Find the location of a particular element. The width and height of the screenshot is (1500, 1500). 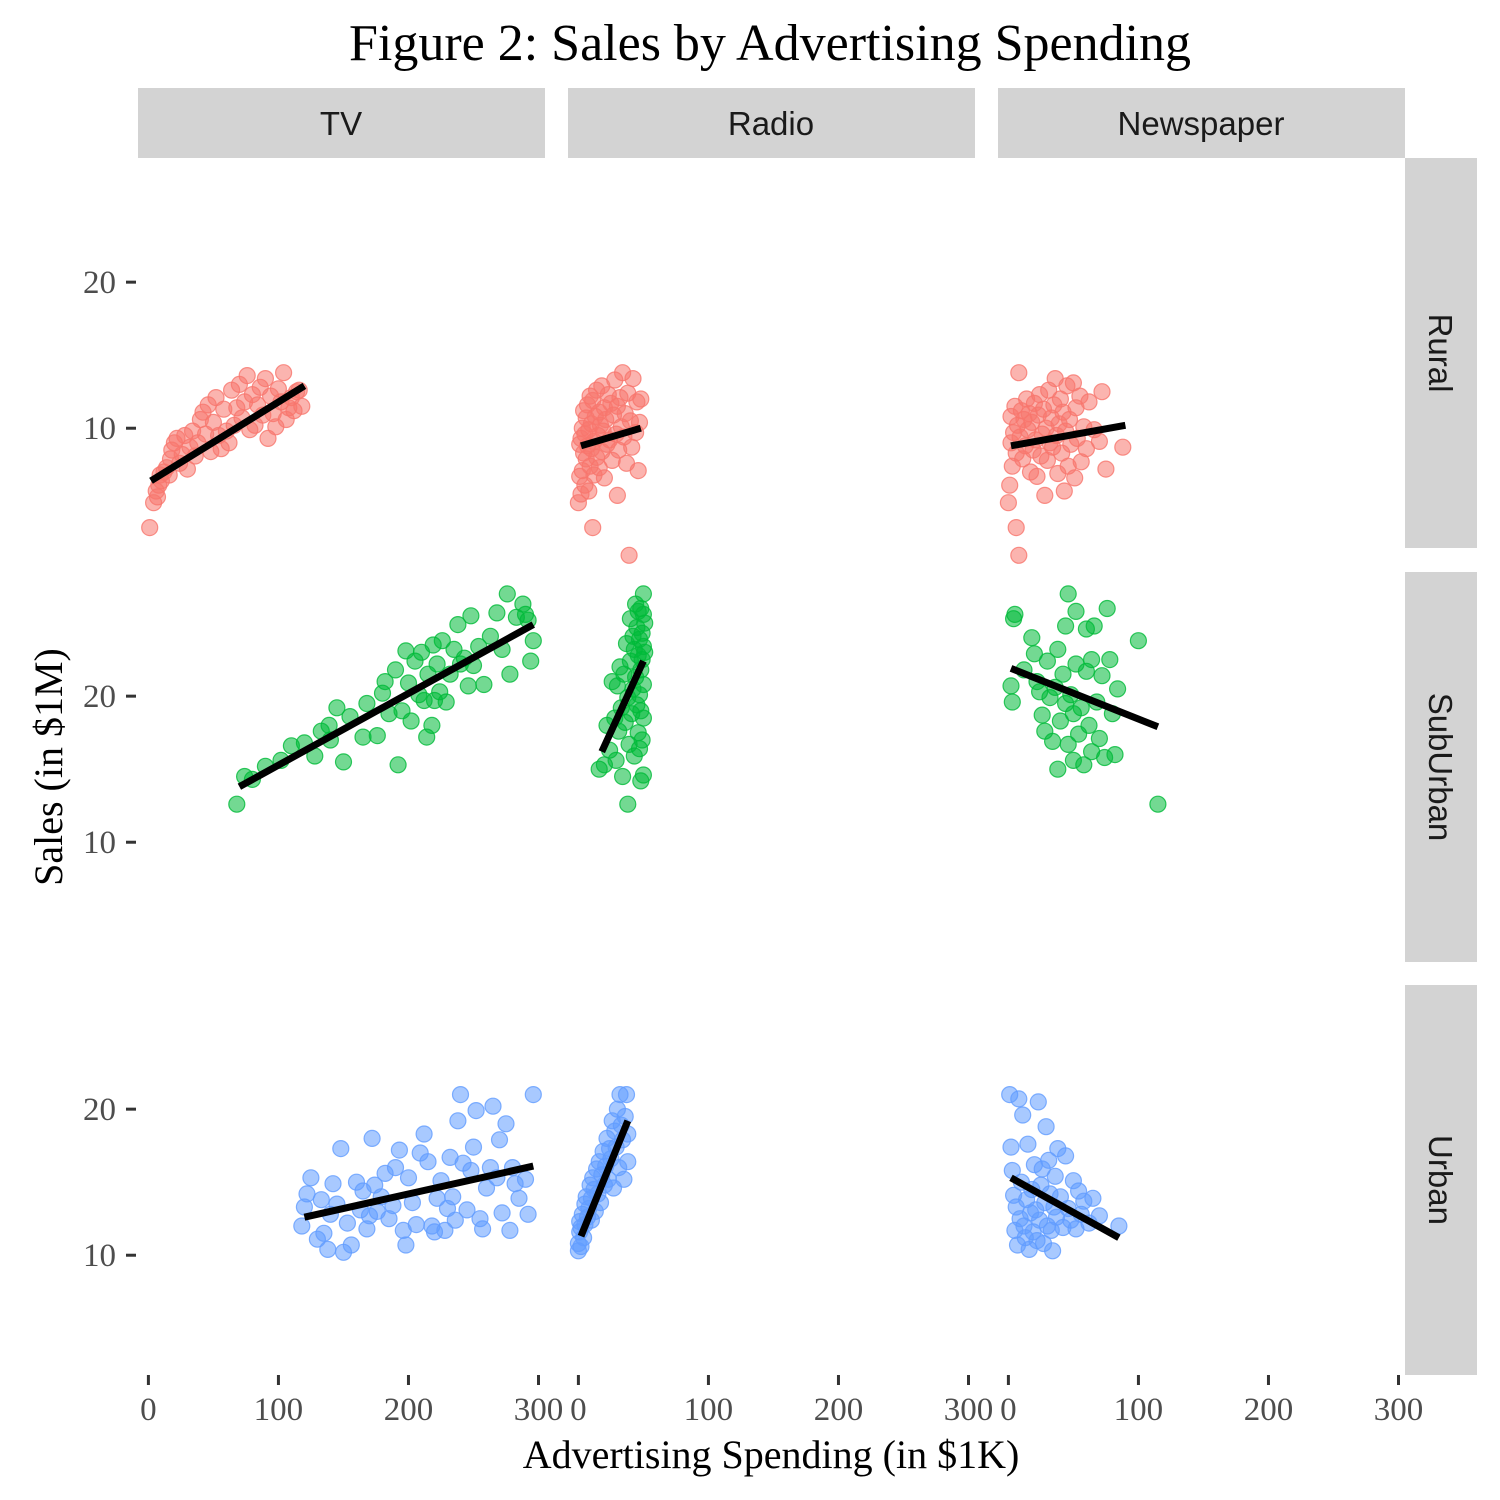

x-tick-label-radio-300: 300 is located at coordinates (969, 1410).